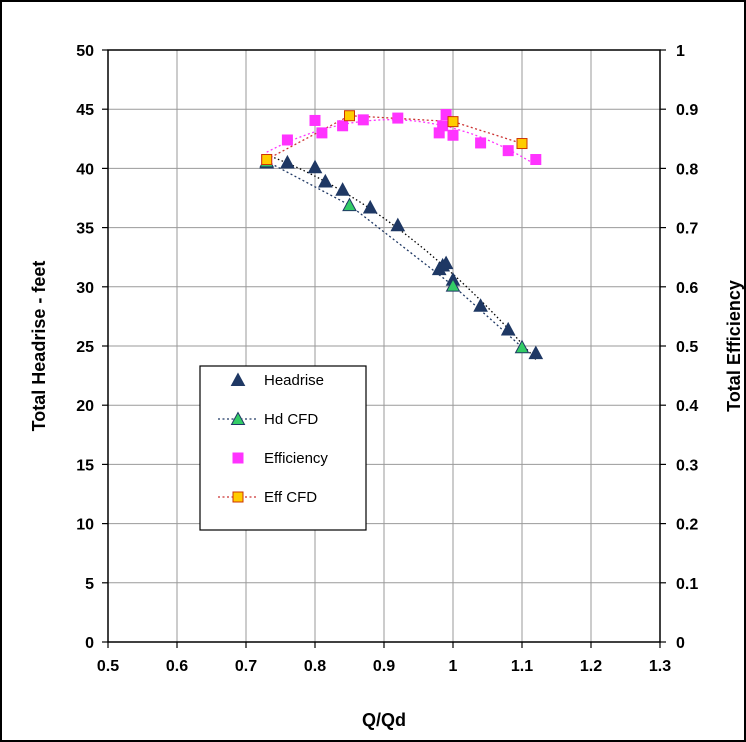 The height and width of the screenshot is (742, 746). What do you see at coordinates (85, 525) in the screenshot?
I see `y-left-tick-label: 10` at bounding box center [85, 525].